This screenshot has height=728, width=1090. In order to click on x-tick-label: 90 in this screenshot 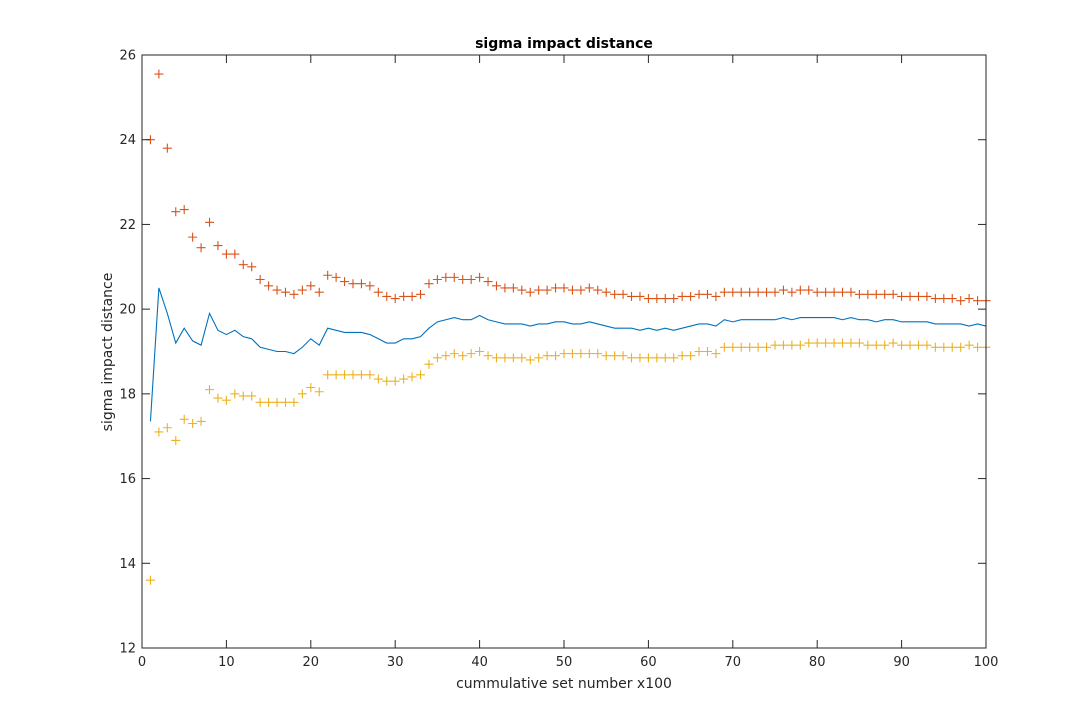, I will do `click(901, 662)`.